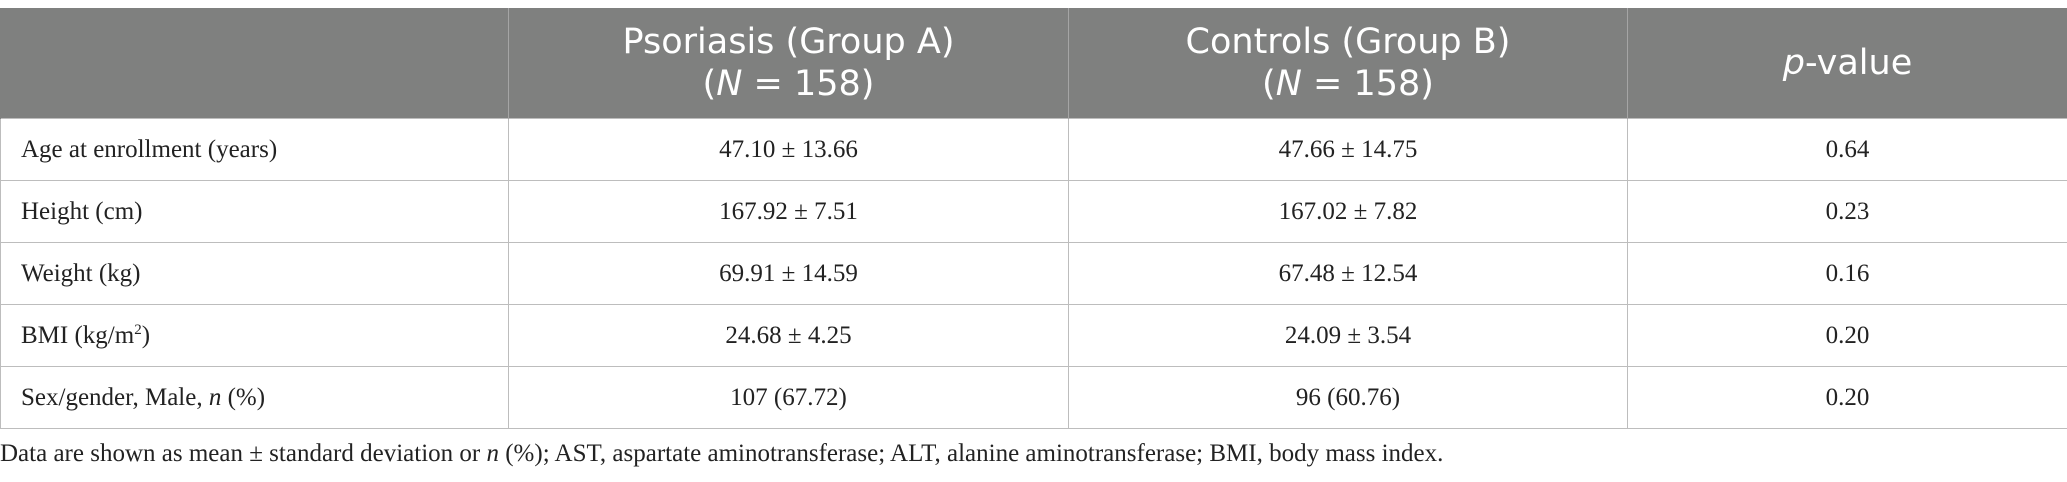  What do you see at coordinates (1348, 397) in the screenshot?
I see `group-b-value: 96 (60.76)` at bounding box center [1348, 397].